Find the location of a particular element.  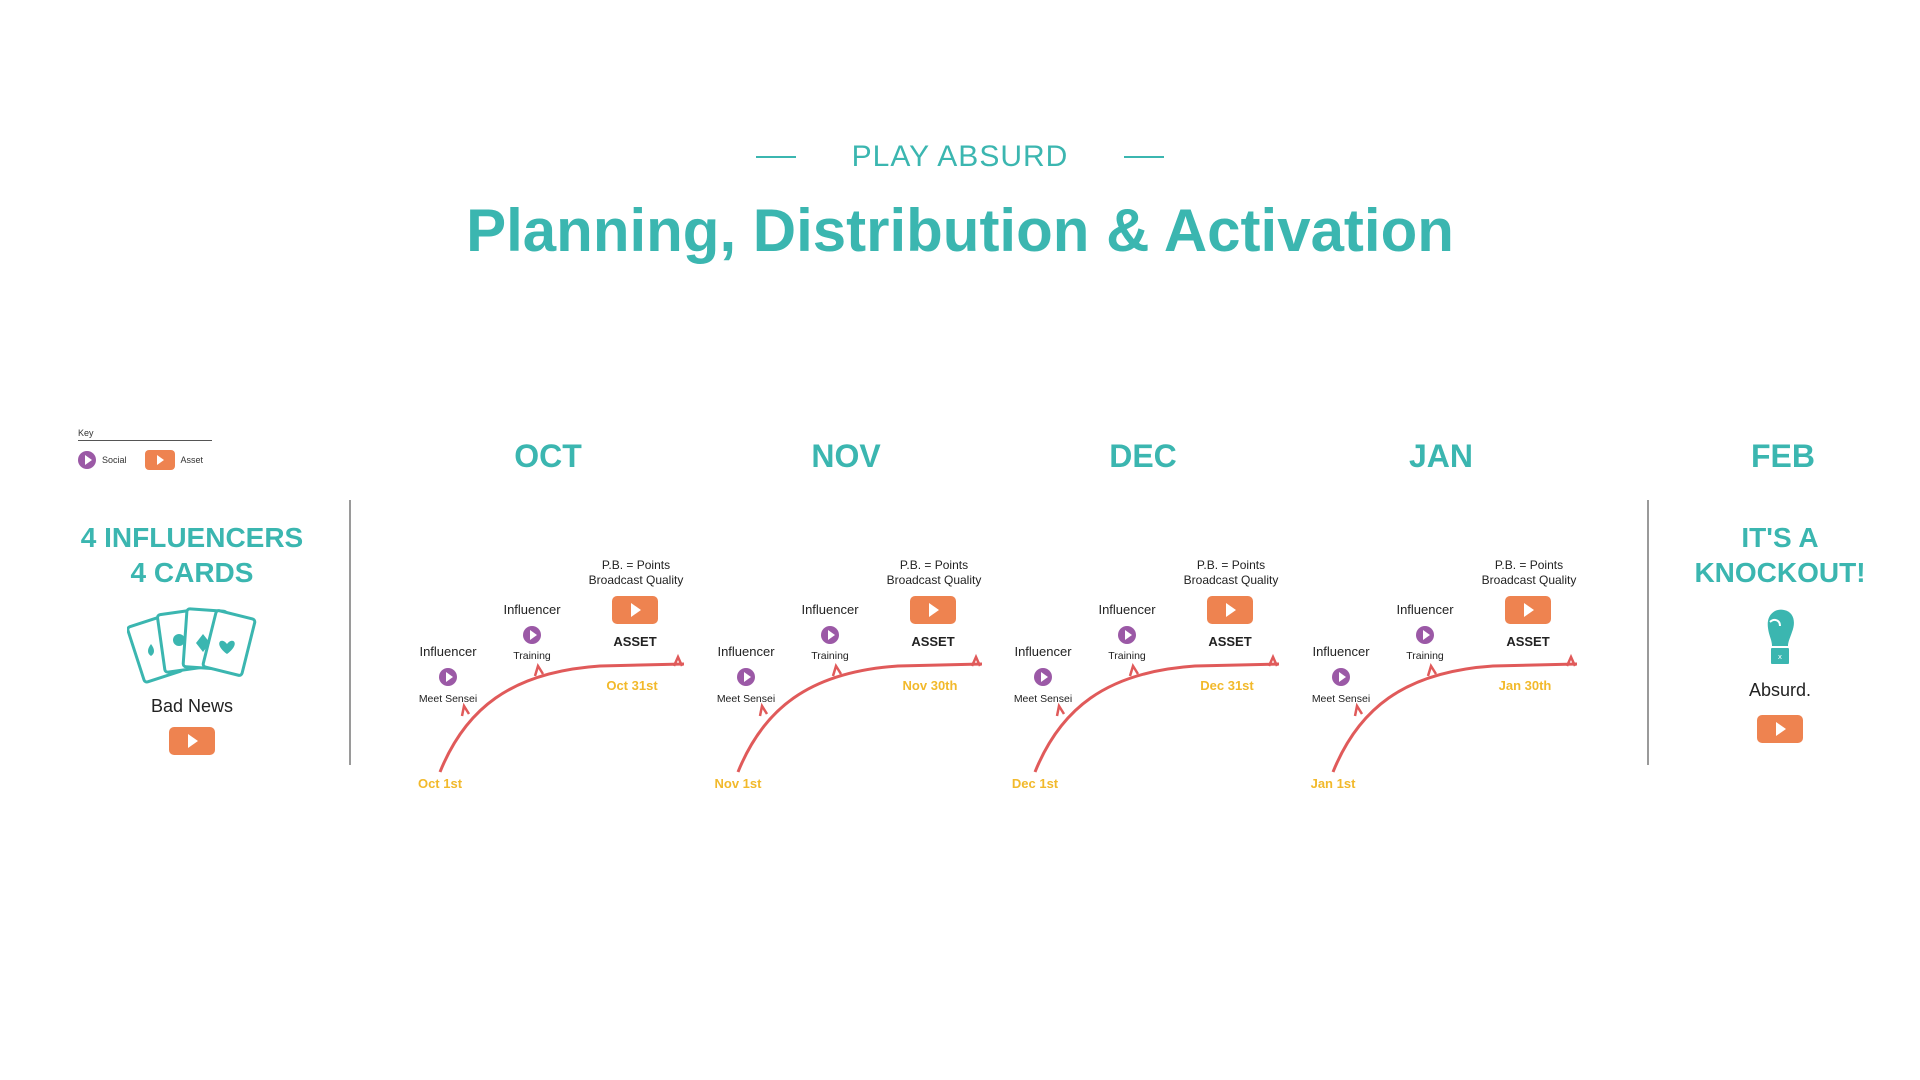

end-date: Oct 31st is located at coordinates (632, 685).